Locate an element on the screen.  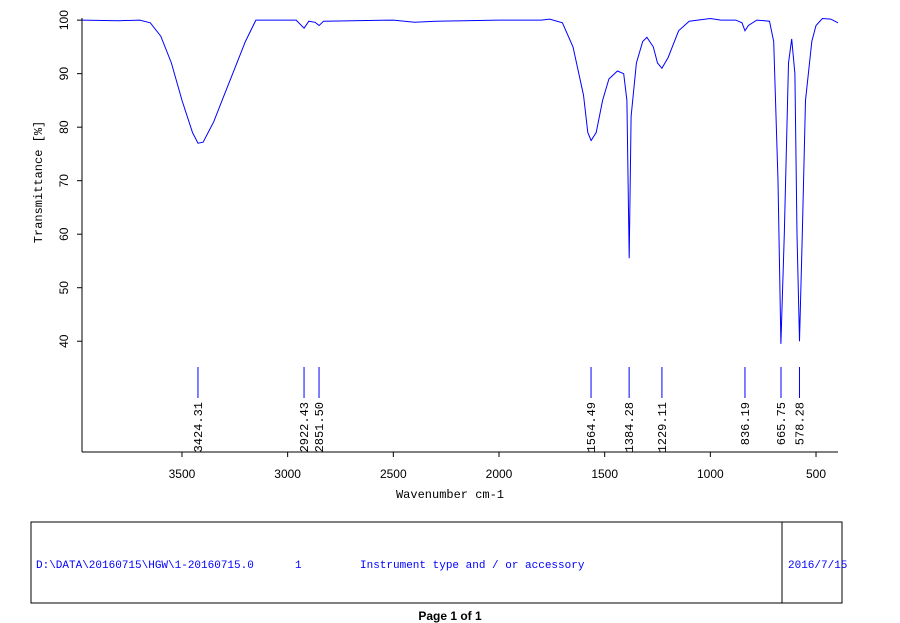
y-tick-label: 80 is located at coordinates (64, 127).